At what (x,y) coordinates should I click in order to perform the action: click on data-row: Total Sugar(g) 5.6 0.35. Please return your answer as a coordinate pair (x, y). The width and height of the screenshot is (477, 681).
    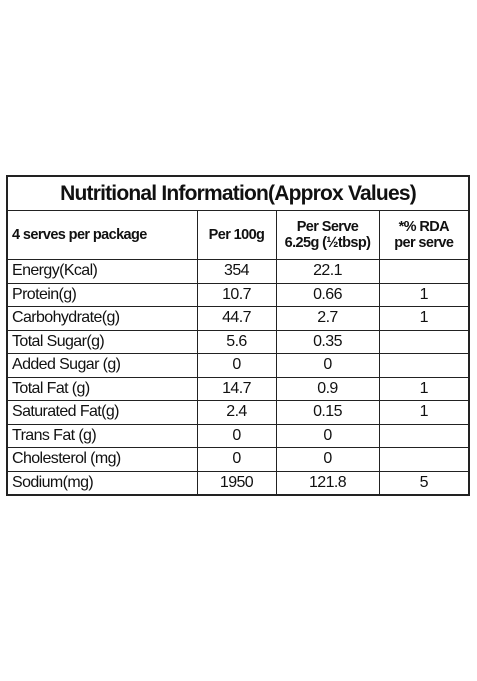
    Looking at the image, I should click on (238, 341).